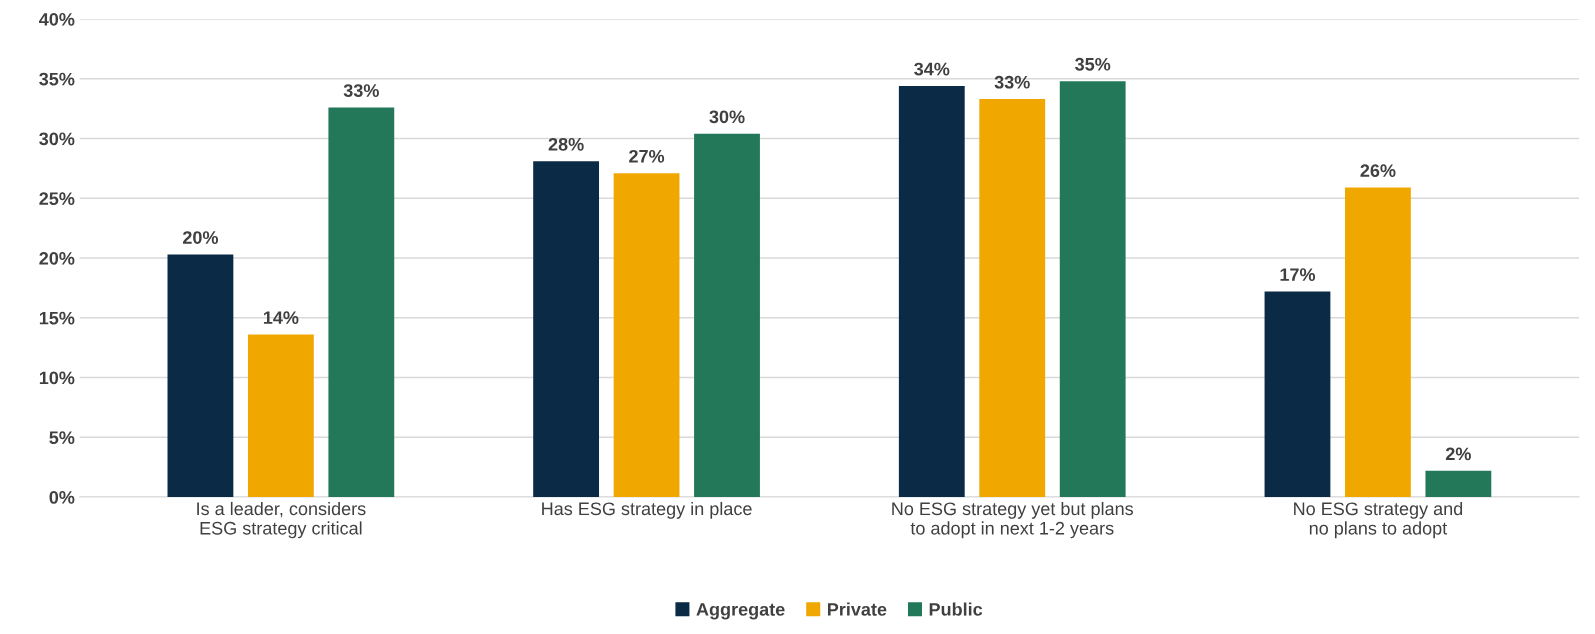 The height and width of the screenshot is (634, 1595). What do you see at coordinates (57, 198) in the screenshot?
I see `y-tick-label: 25%` at bounding box center [57, 198].